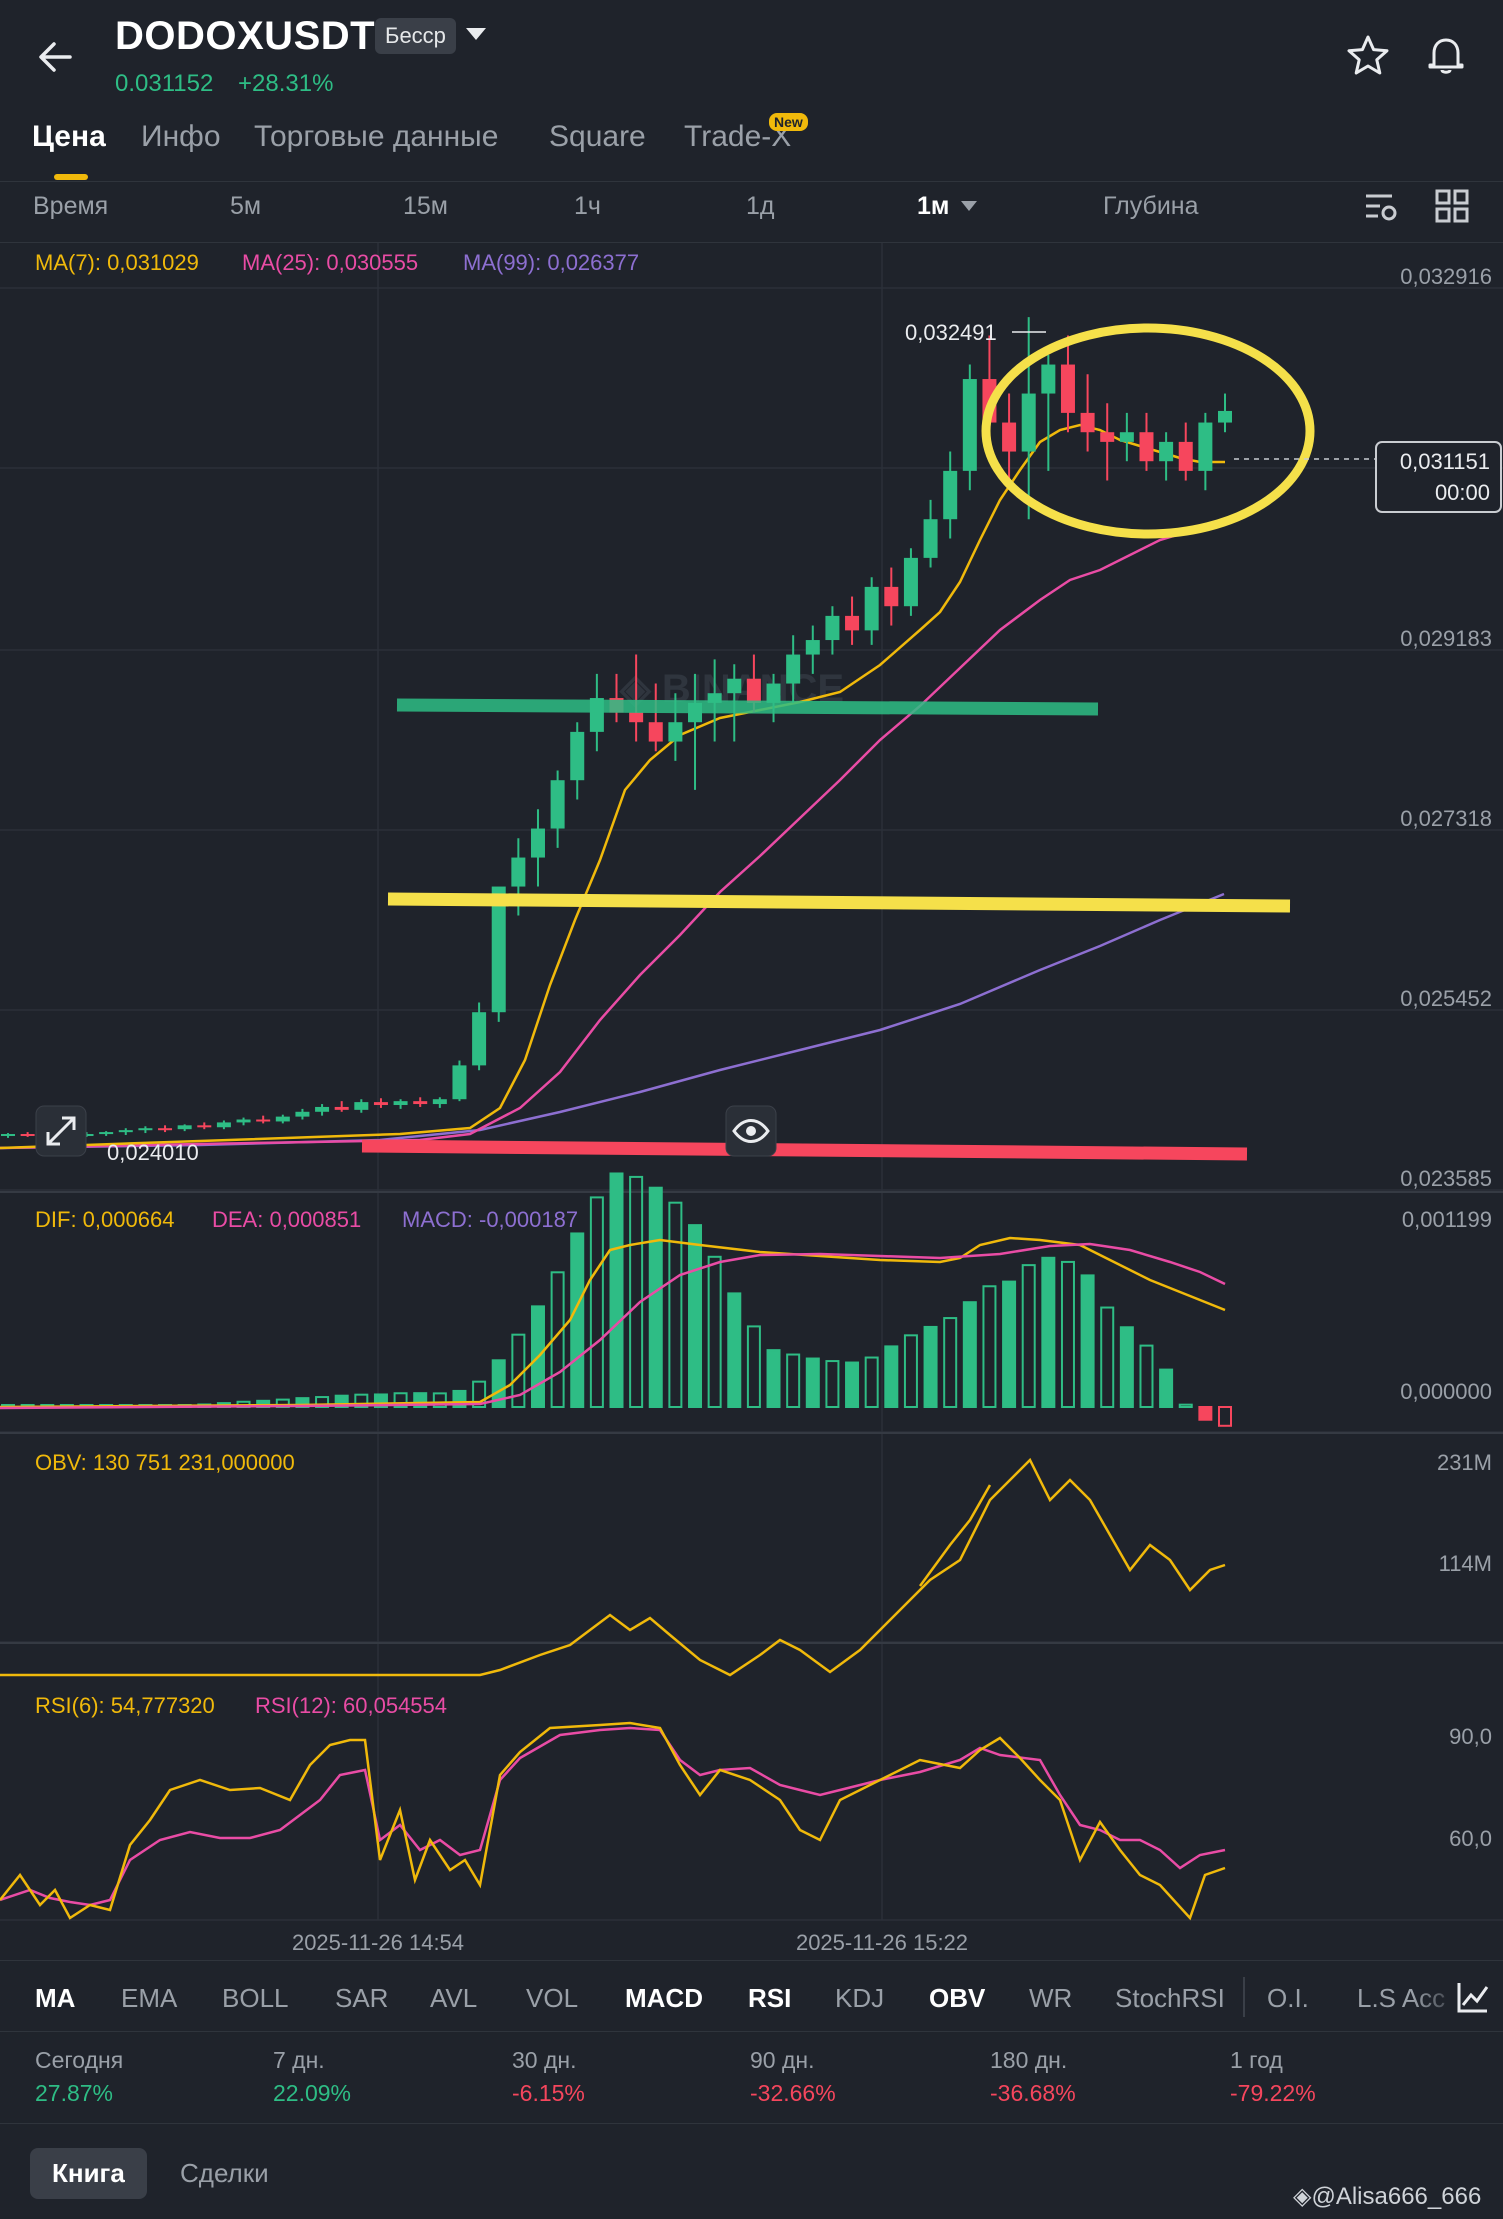  Describe the element at coordinates (425, 206) in the screenshot. I see `interval-15m: 15м` at that location.